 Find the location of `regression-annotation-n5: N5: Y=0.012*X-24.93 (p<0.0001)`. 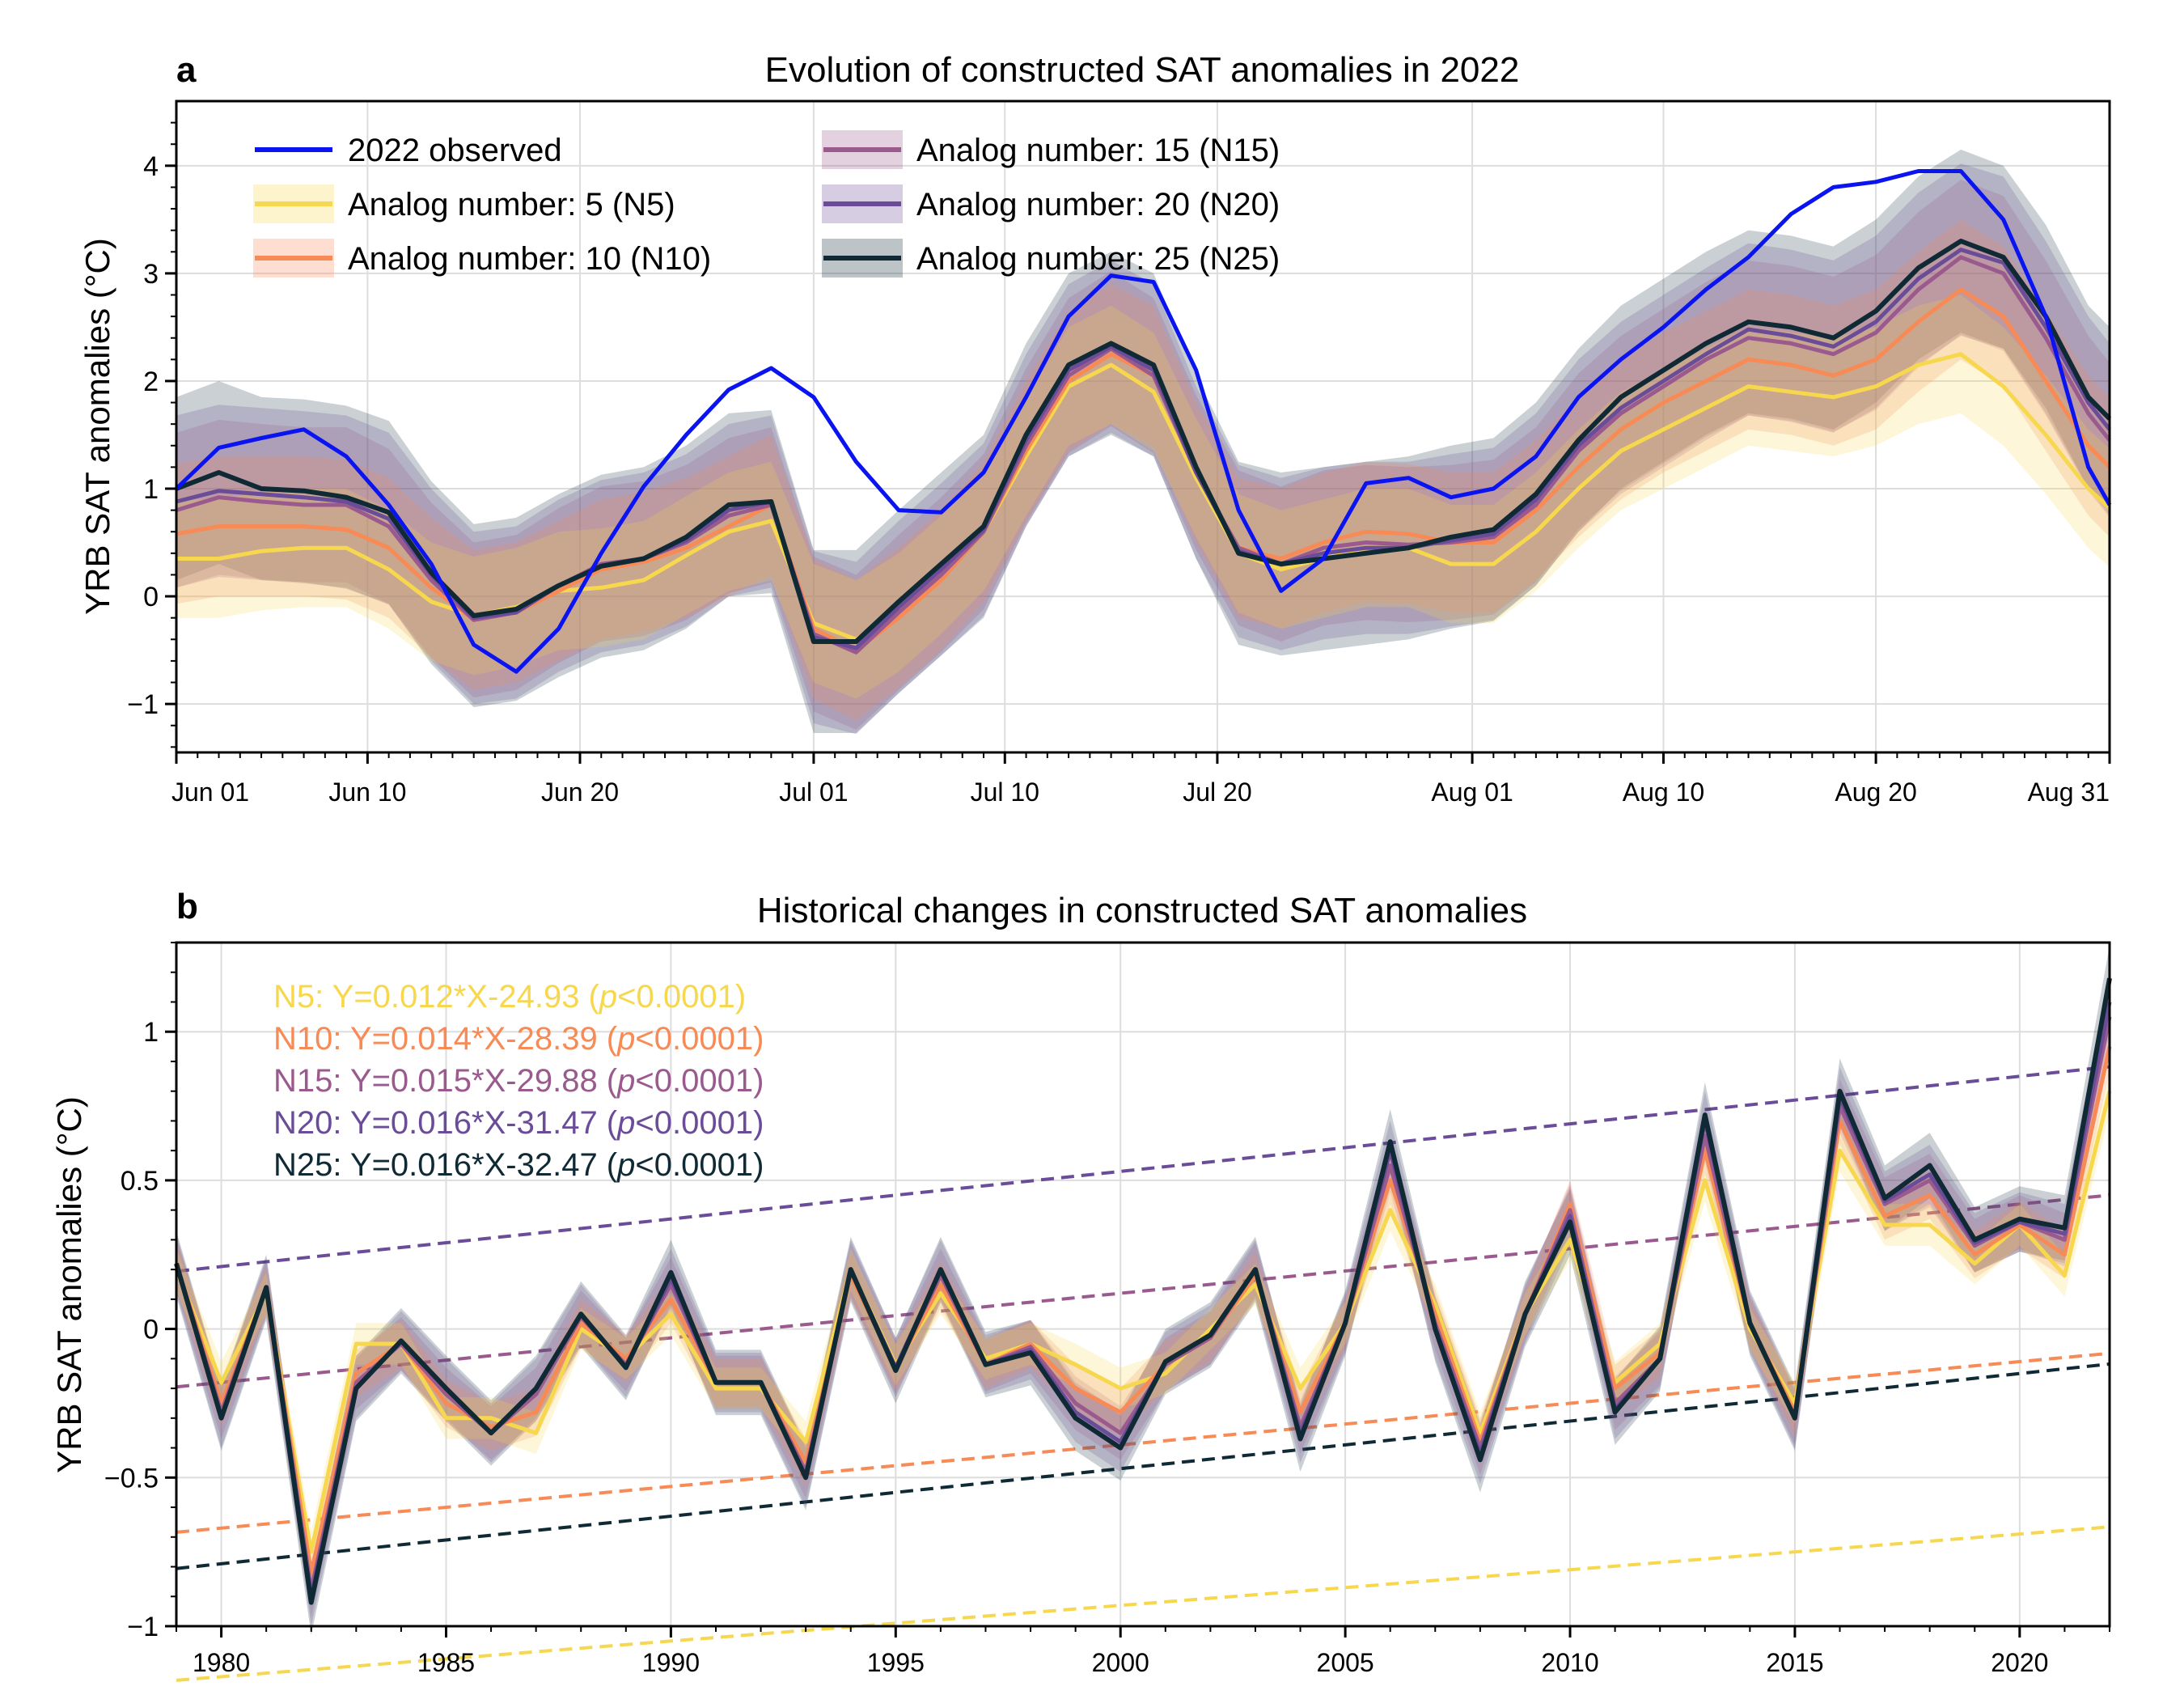

regression-annotation-n5: N5: Y=0.012*X-24.93 (p<0.0001) is located at coordinates (509, 997).